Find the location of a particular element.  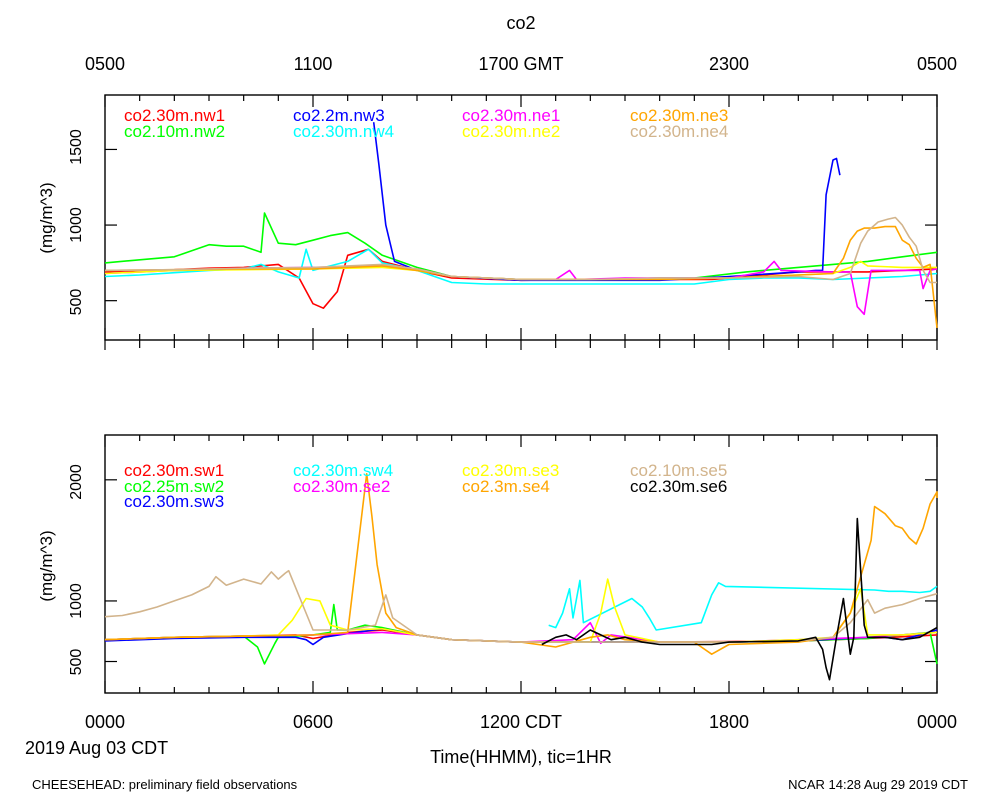

legend-co2-30m-nw4: co2.30m.nw4 is located at coordinates (343, 131).